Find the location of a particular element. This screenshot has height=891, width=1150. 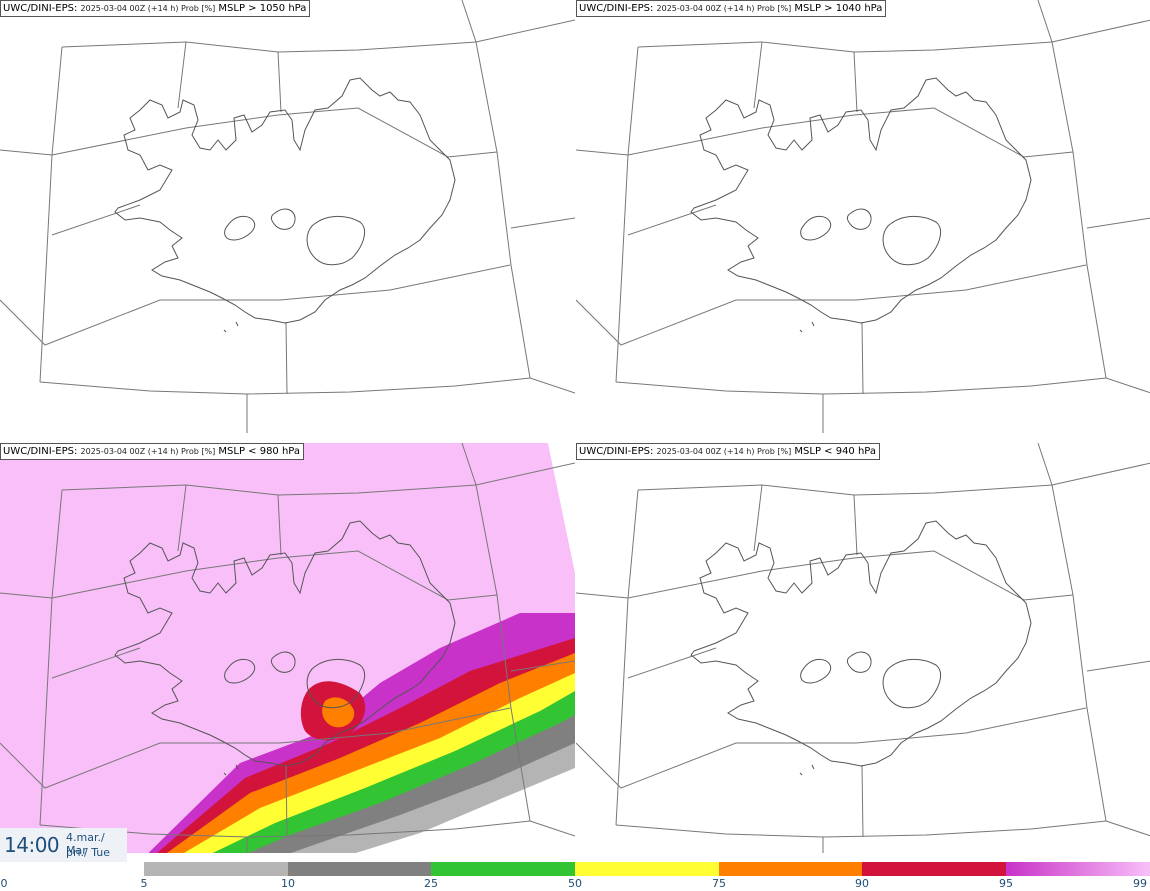

field-name: MSLP < 940 hPa is located at coordinates (835, 451).